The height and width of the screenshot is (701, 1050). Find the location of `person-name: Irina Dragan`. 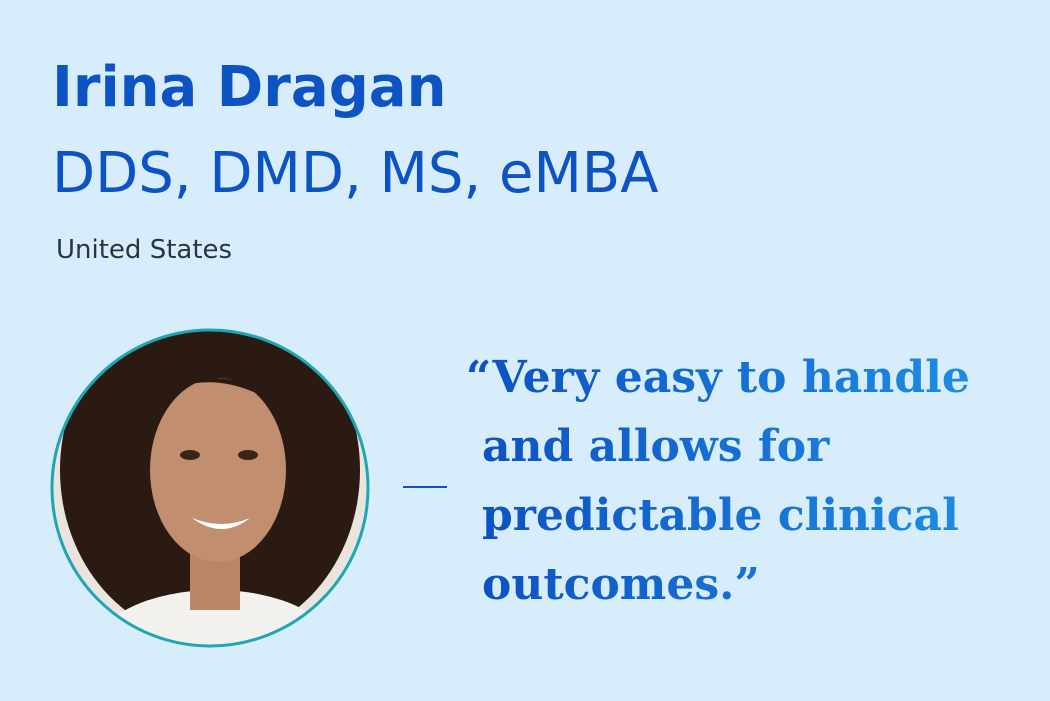

person-name: Irina Dragan is located at coordinates (249, 87).